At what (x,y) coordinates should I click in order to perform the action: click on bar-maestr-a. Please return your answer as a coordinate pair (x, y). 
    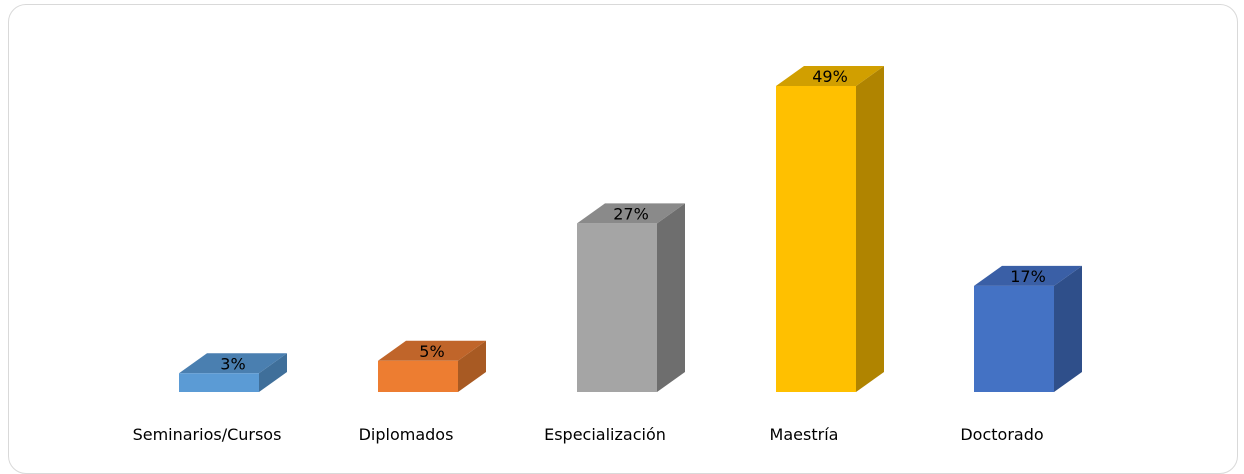
    Looking at the image, I should click on (830, 229).